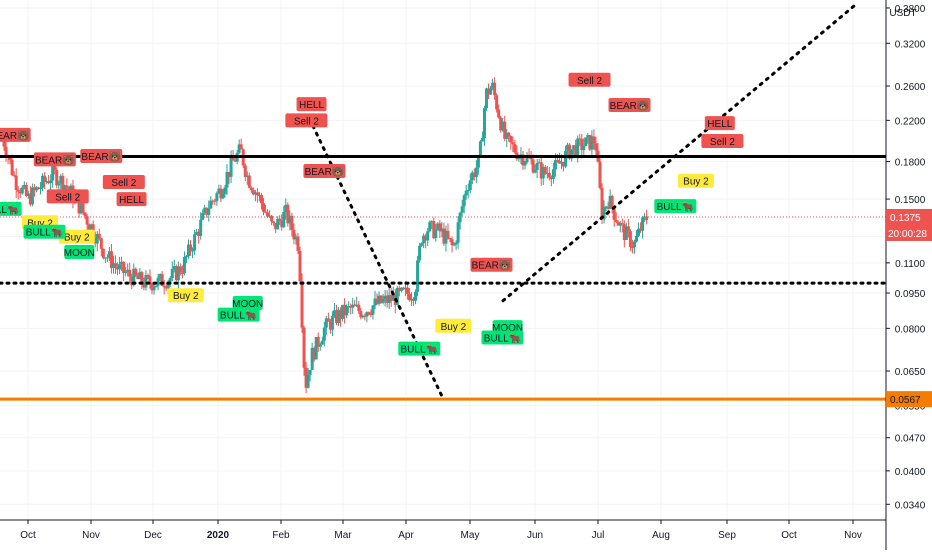 Image resolution: width=932 pixels, height=555 pixels. I want to click on x-tick-label: 2020, so click(218, 535).